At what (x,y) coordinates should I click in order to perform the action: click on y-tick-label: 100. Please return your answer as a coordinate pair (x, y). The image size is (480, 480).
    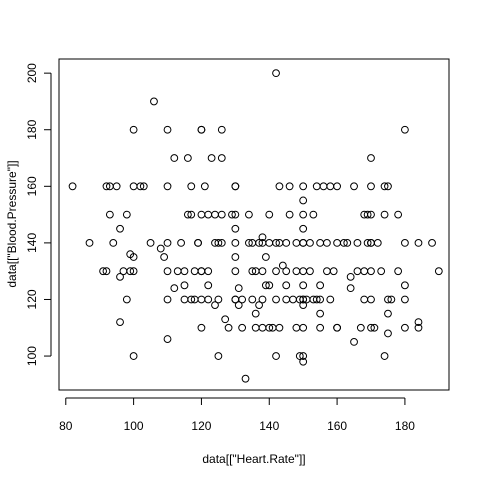
    Looking at the image, I should click on (32, 356).